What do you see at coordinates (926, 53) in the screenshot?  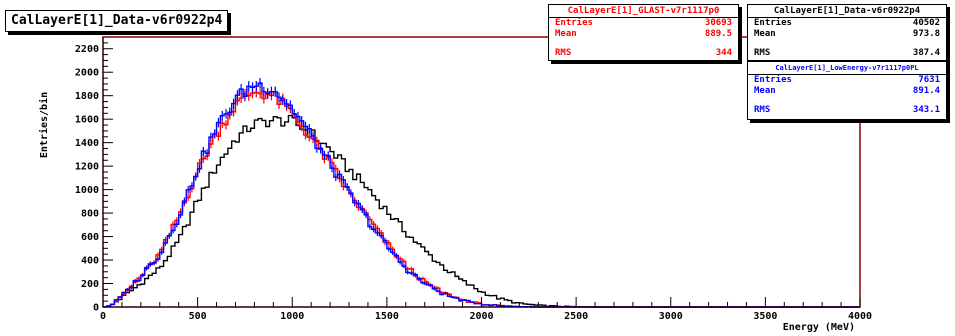 I see `data-rms-value: 387.4` at bounding box center [926, 53].